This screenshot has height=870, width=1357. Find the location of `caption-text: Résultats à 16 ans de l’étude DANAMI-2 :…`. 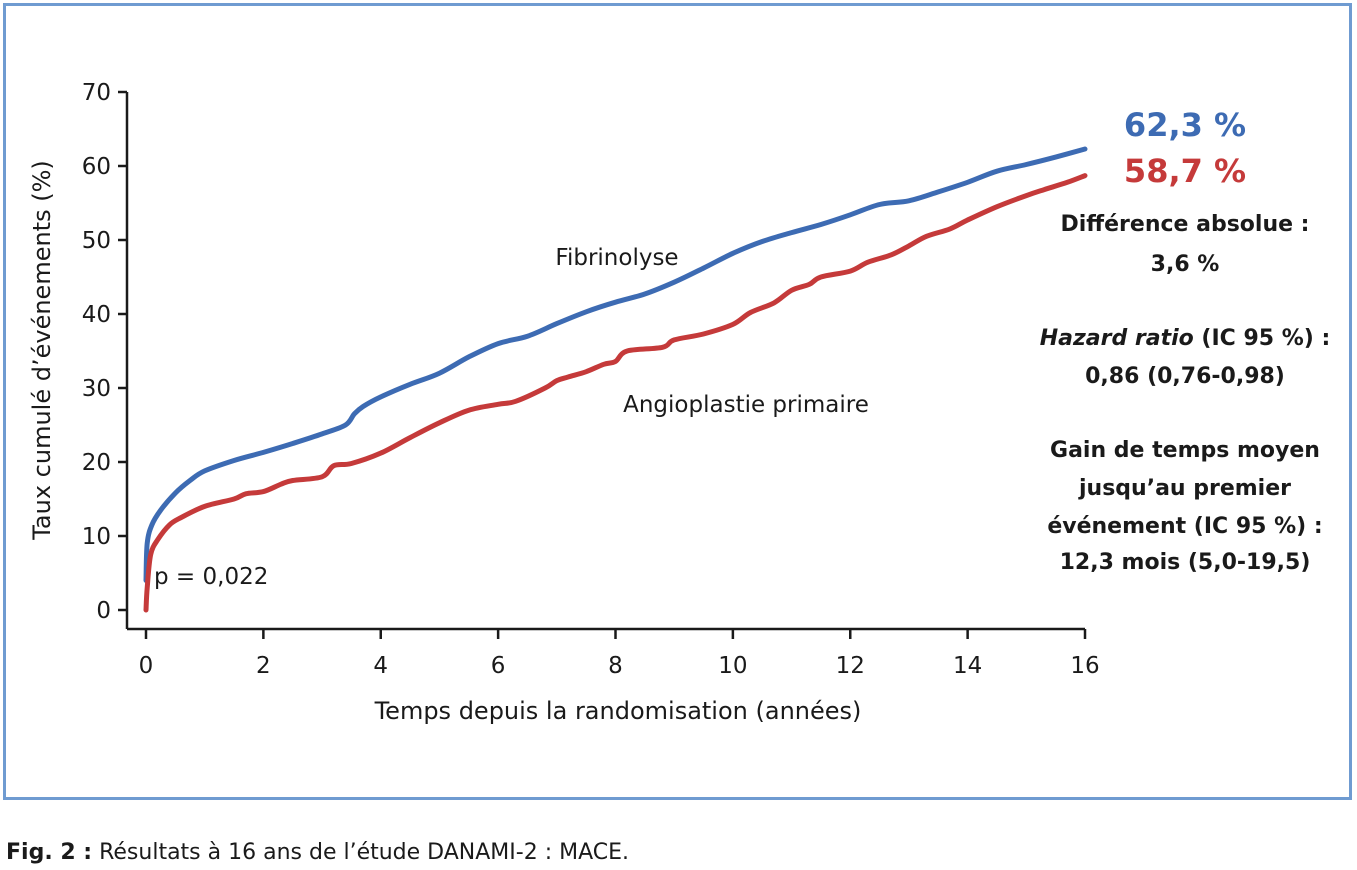

caption-text: Résultats à 16 ans de l’étude DANAMI-2 :… is located at coordinates (360, 852).